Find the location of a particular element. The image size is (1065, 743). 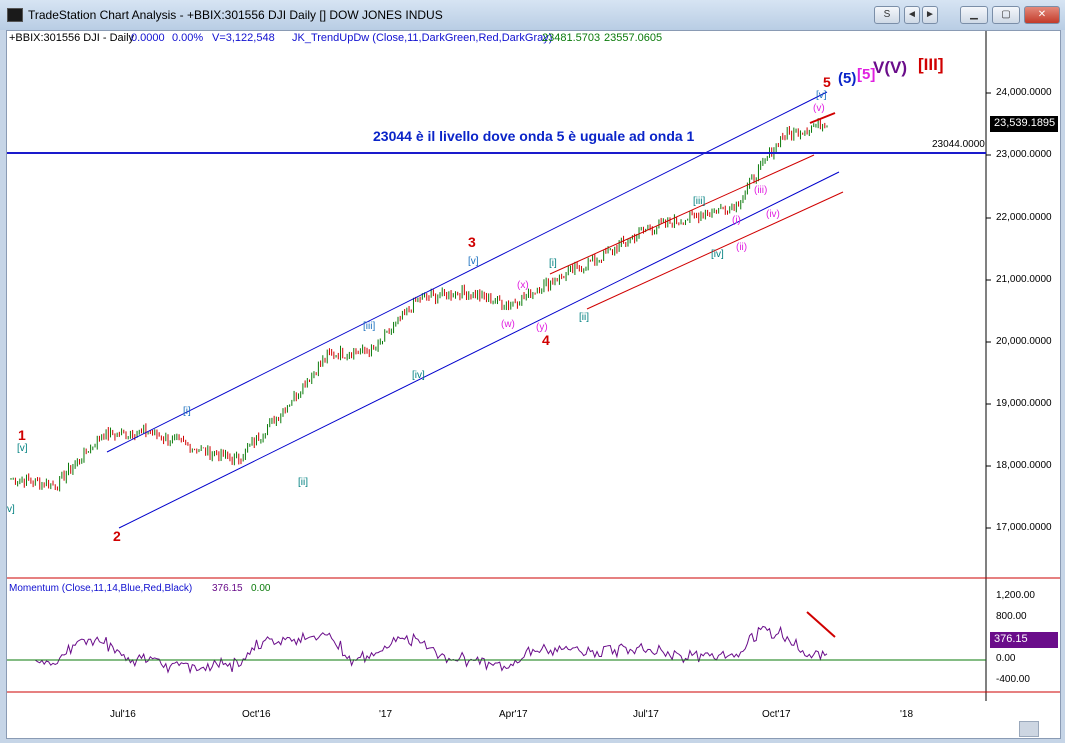

channel-upper-red is located at coordinates (682, 214).